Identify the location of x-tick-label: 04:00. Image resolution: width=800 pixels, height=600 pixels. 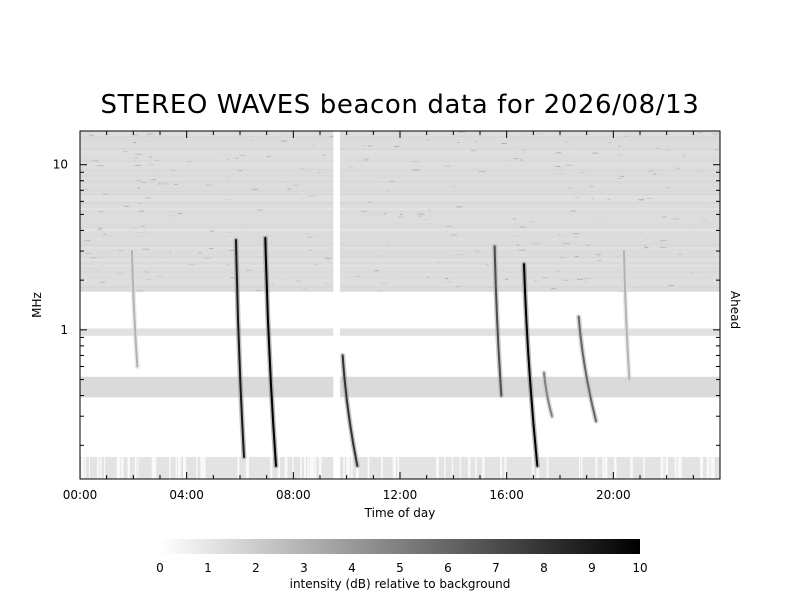
(186, 495).